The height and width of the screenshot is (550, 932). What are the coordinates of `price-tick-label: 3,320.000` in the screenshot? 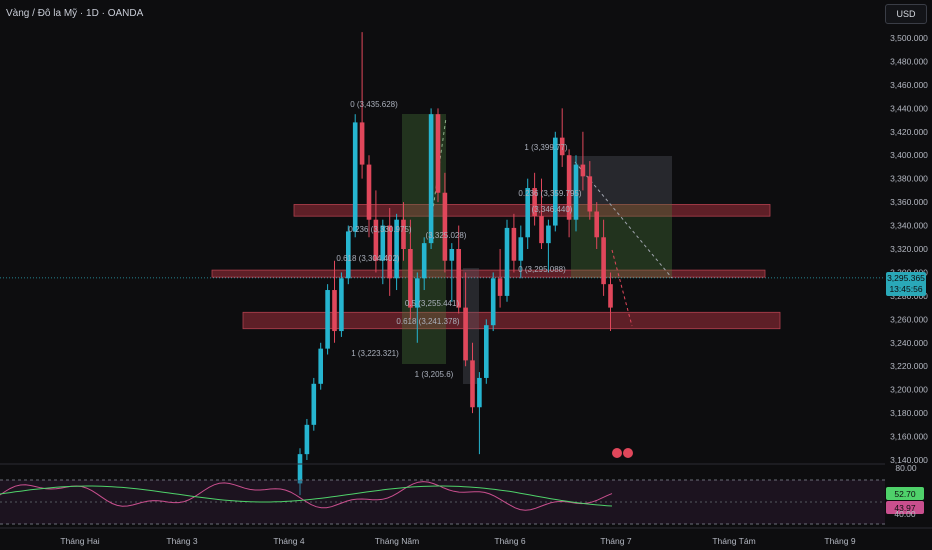 It's located at (909, 249).